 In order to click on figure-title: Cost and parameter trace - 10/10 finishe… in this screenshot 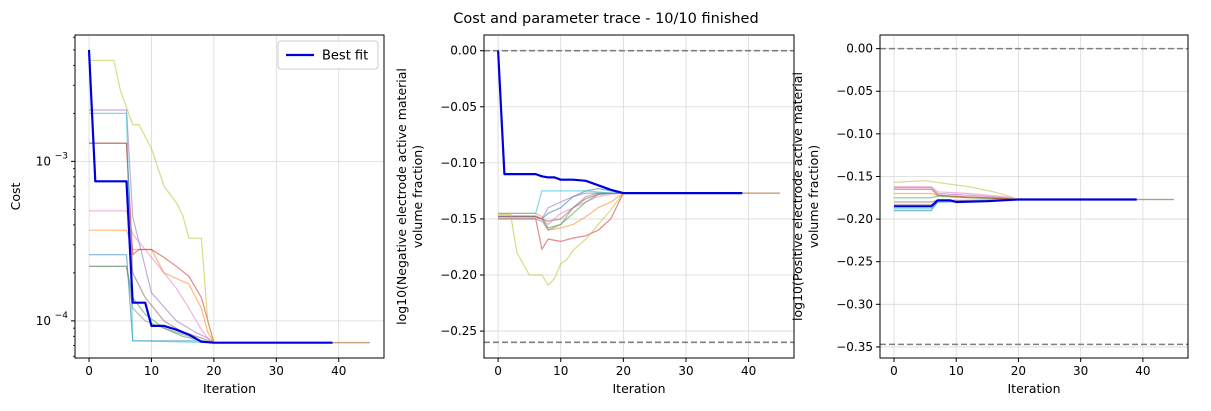, I will do `click(605, 19)`.